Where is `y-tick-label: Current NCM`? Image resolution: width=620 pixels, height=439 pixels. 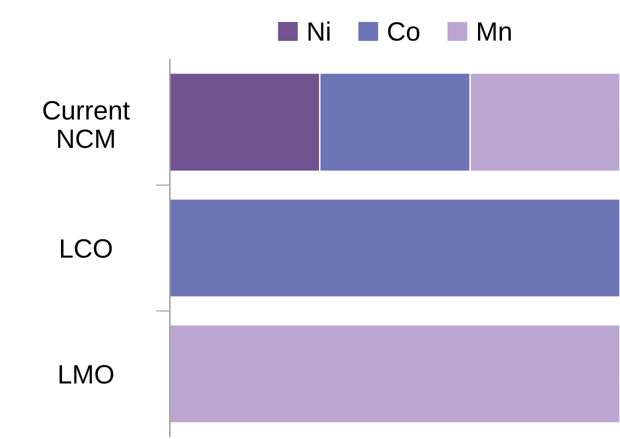 y-tick-label: Current NCM is located at coordinates (86, 124).